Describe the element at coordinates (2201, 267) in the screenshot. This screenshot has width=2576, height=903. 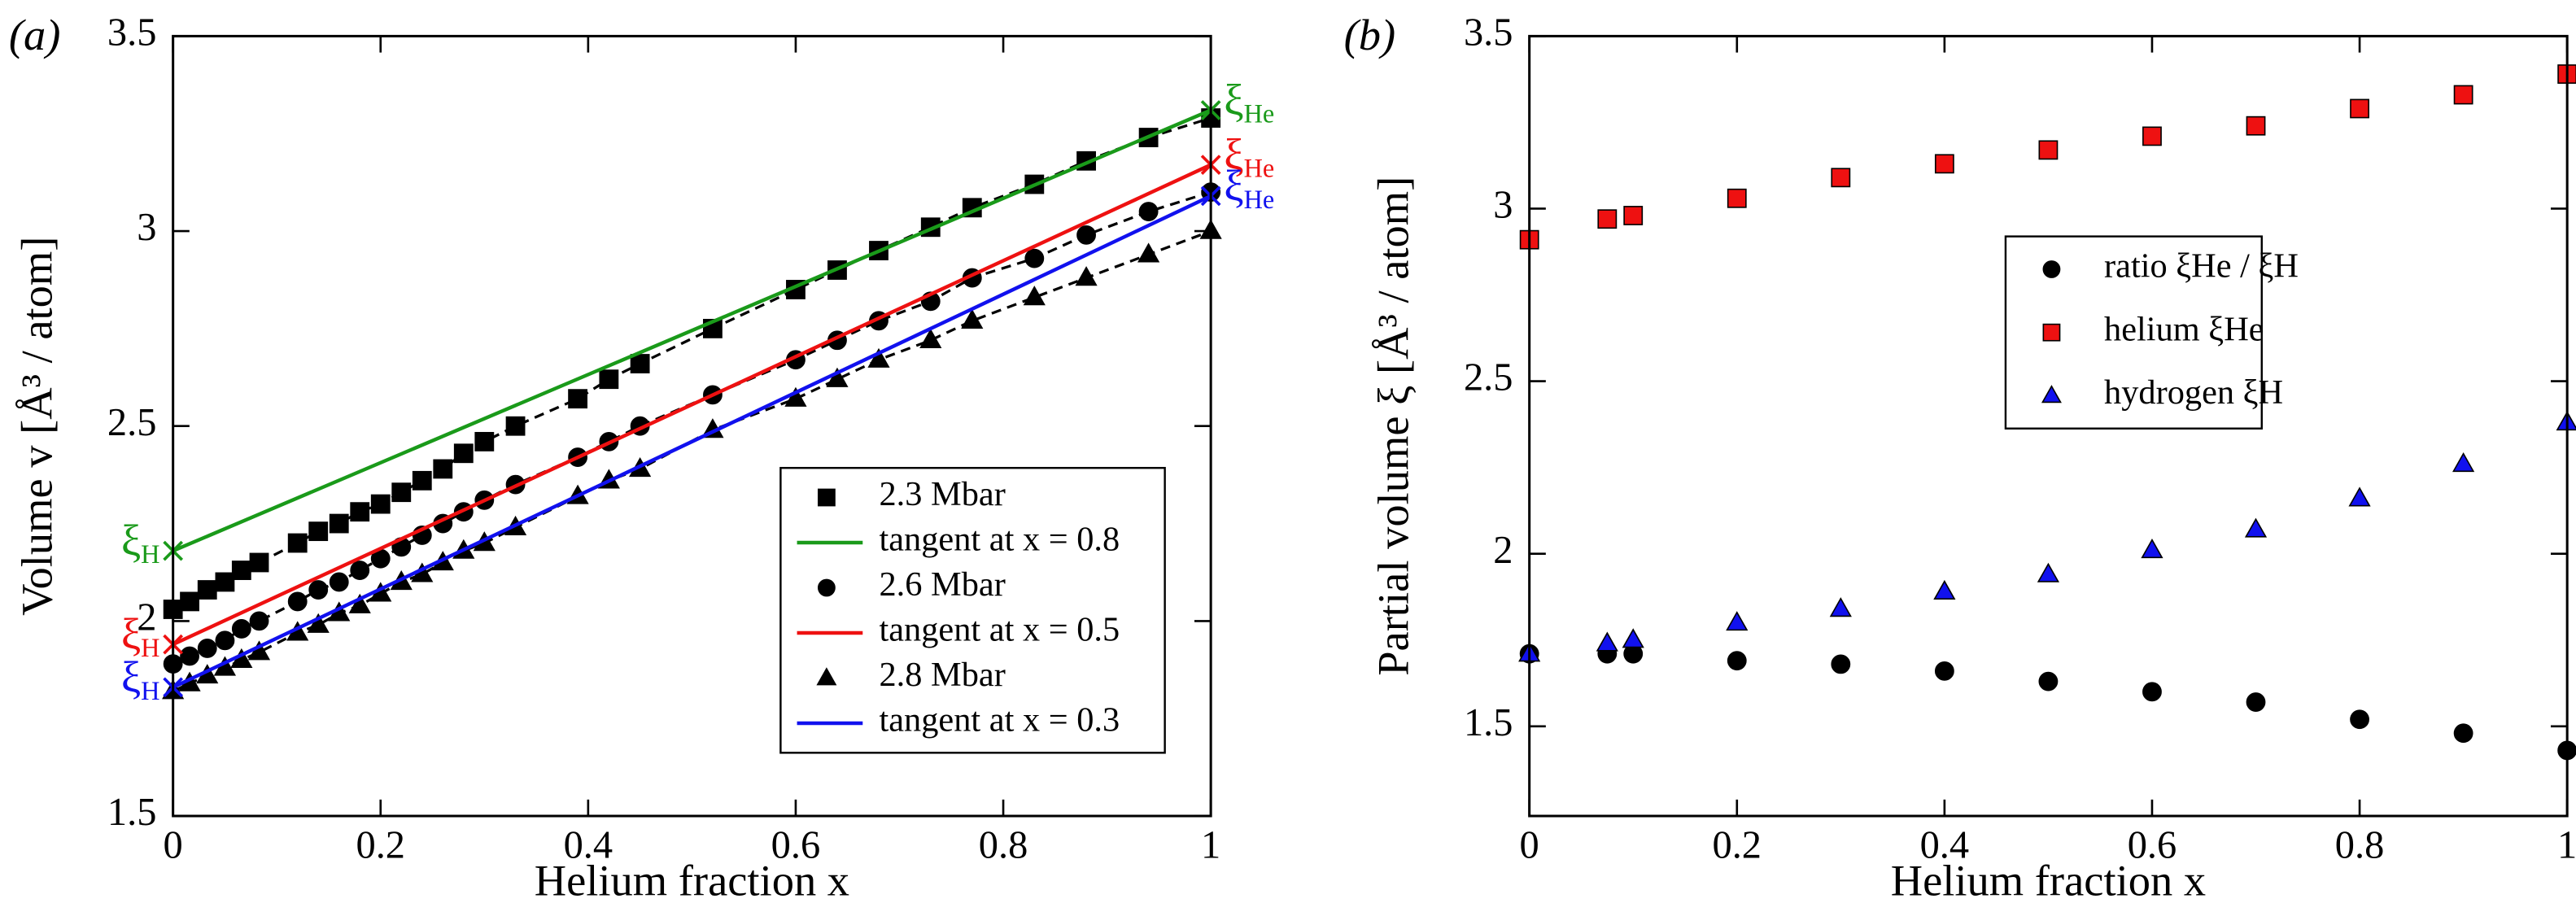
I see `legend-label: ratio ξHe / ξH` at that location.